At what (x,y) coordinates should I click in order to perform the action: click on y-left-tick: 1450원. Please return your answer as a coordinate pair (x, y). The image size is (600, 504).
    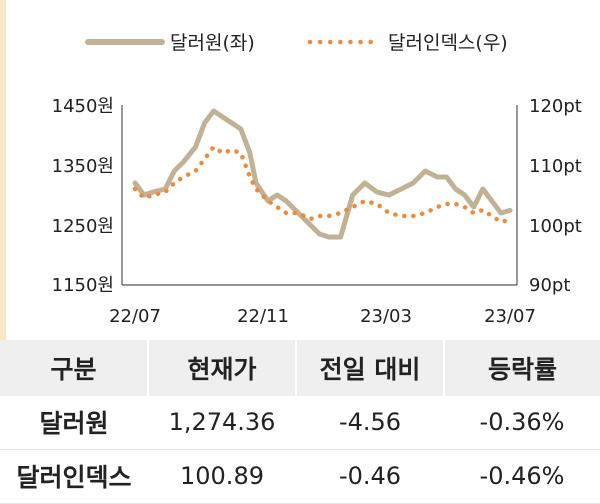
    Looking at the image, I should click on (83, 106).